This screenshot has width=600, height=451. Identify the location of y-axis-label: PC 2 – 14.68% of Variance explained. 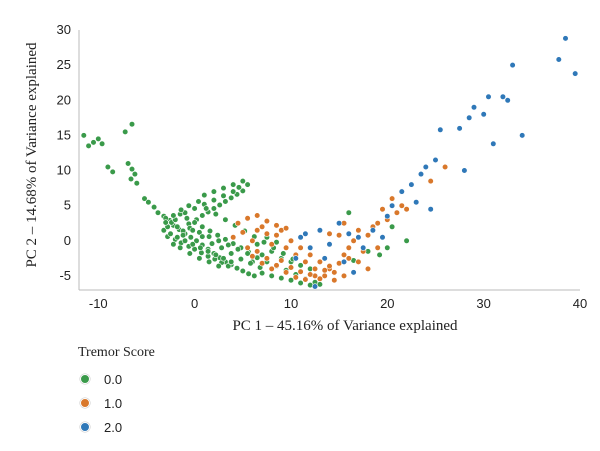
(32, 155).